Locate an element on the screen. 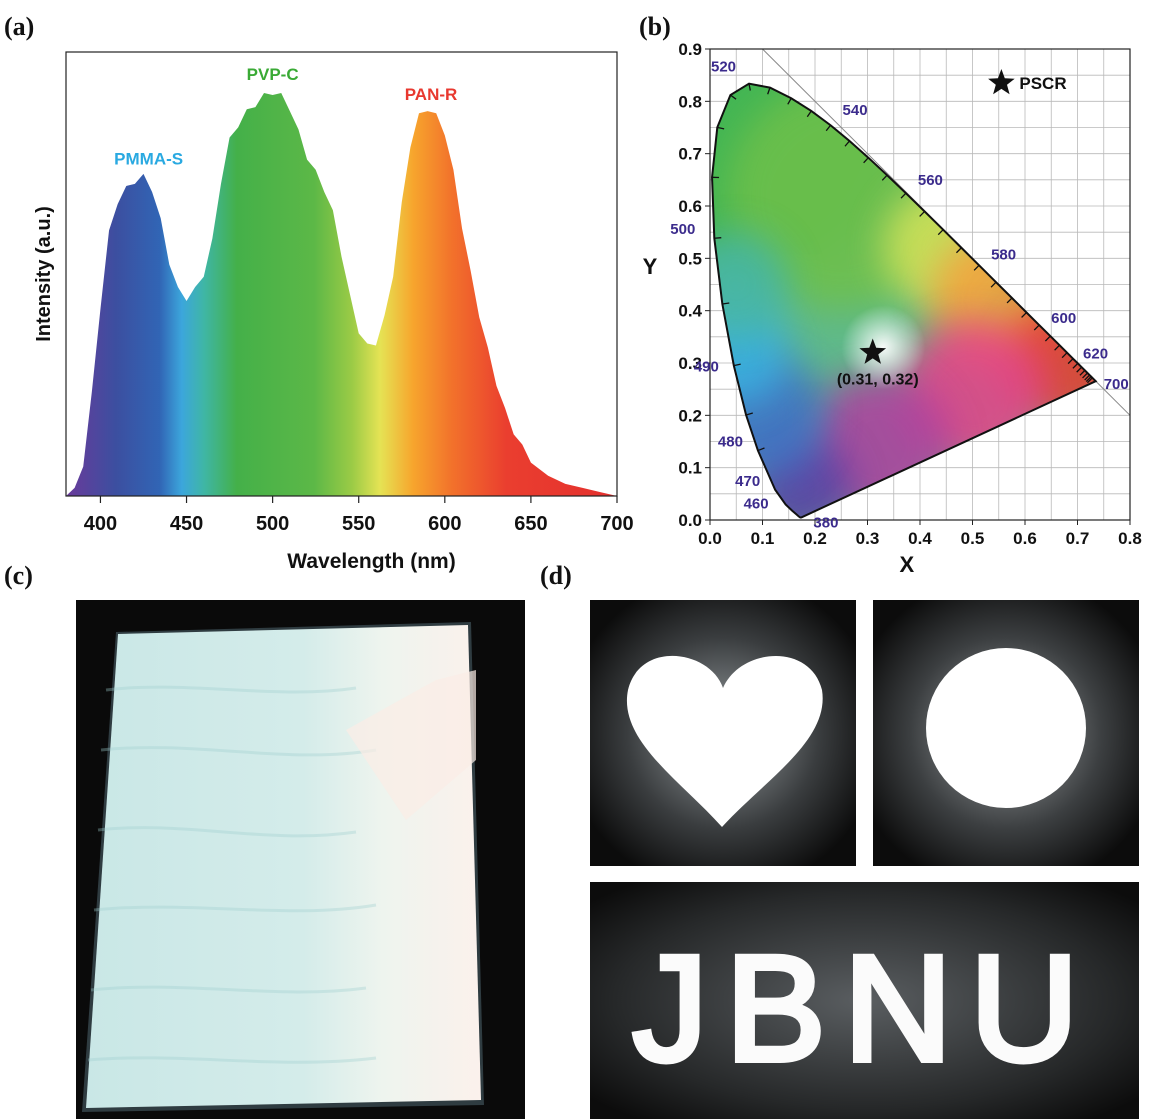 The height and width of the screenshot is (1119, 1149). cie-y-tick-label-8: 0.8 is located at coordinates (690, 101).